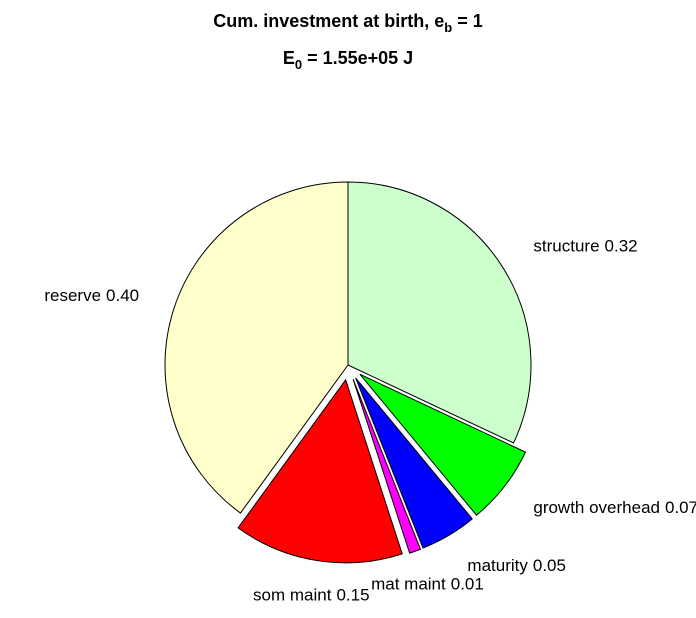  I want to click on slice-value: 0.15, so click(352, 595).